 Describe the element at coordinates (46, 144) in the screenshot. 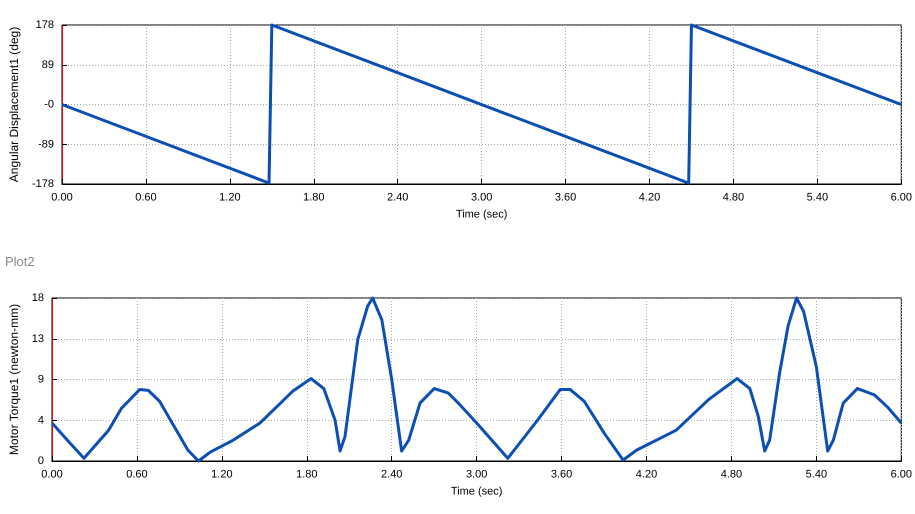

I see `y-tick-label: -89` at that location.